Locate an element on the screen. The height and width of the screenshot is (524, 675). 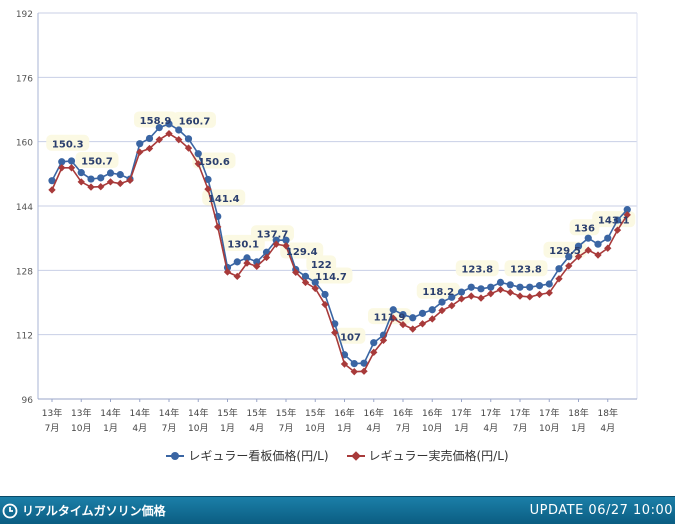
chart-legend: レギュラー看板価格(円/L) レギュラー実売価格(円/L) is located at coordinates (337, 455).